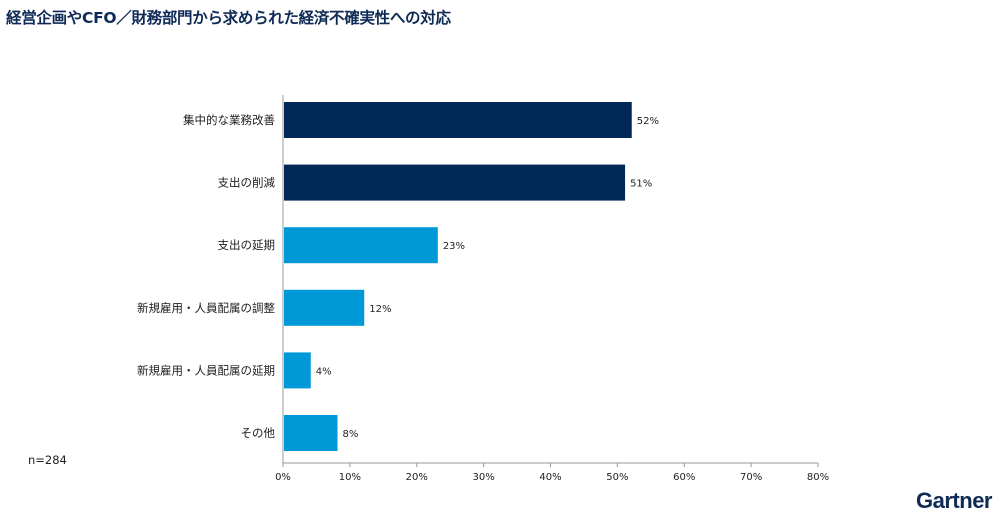 Image resolution: width=1000 pixels, height=518 pixels. I want to click on x-tick-label: 0%, so click(283, 477).